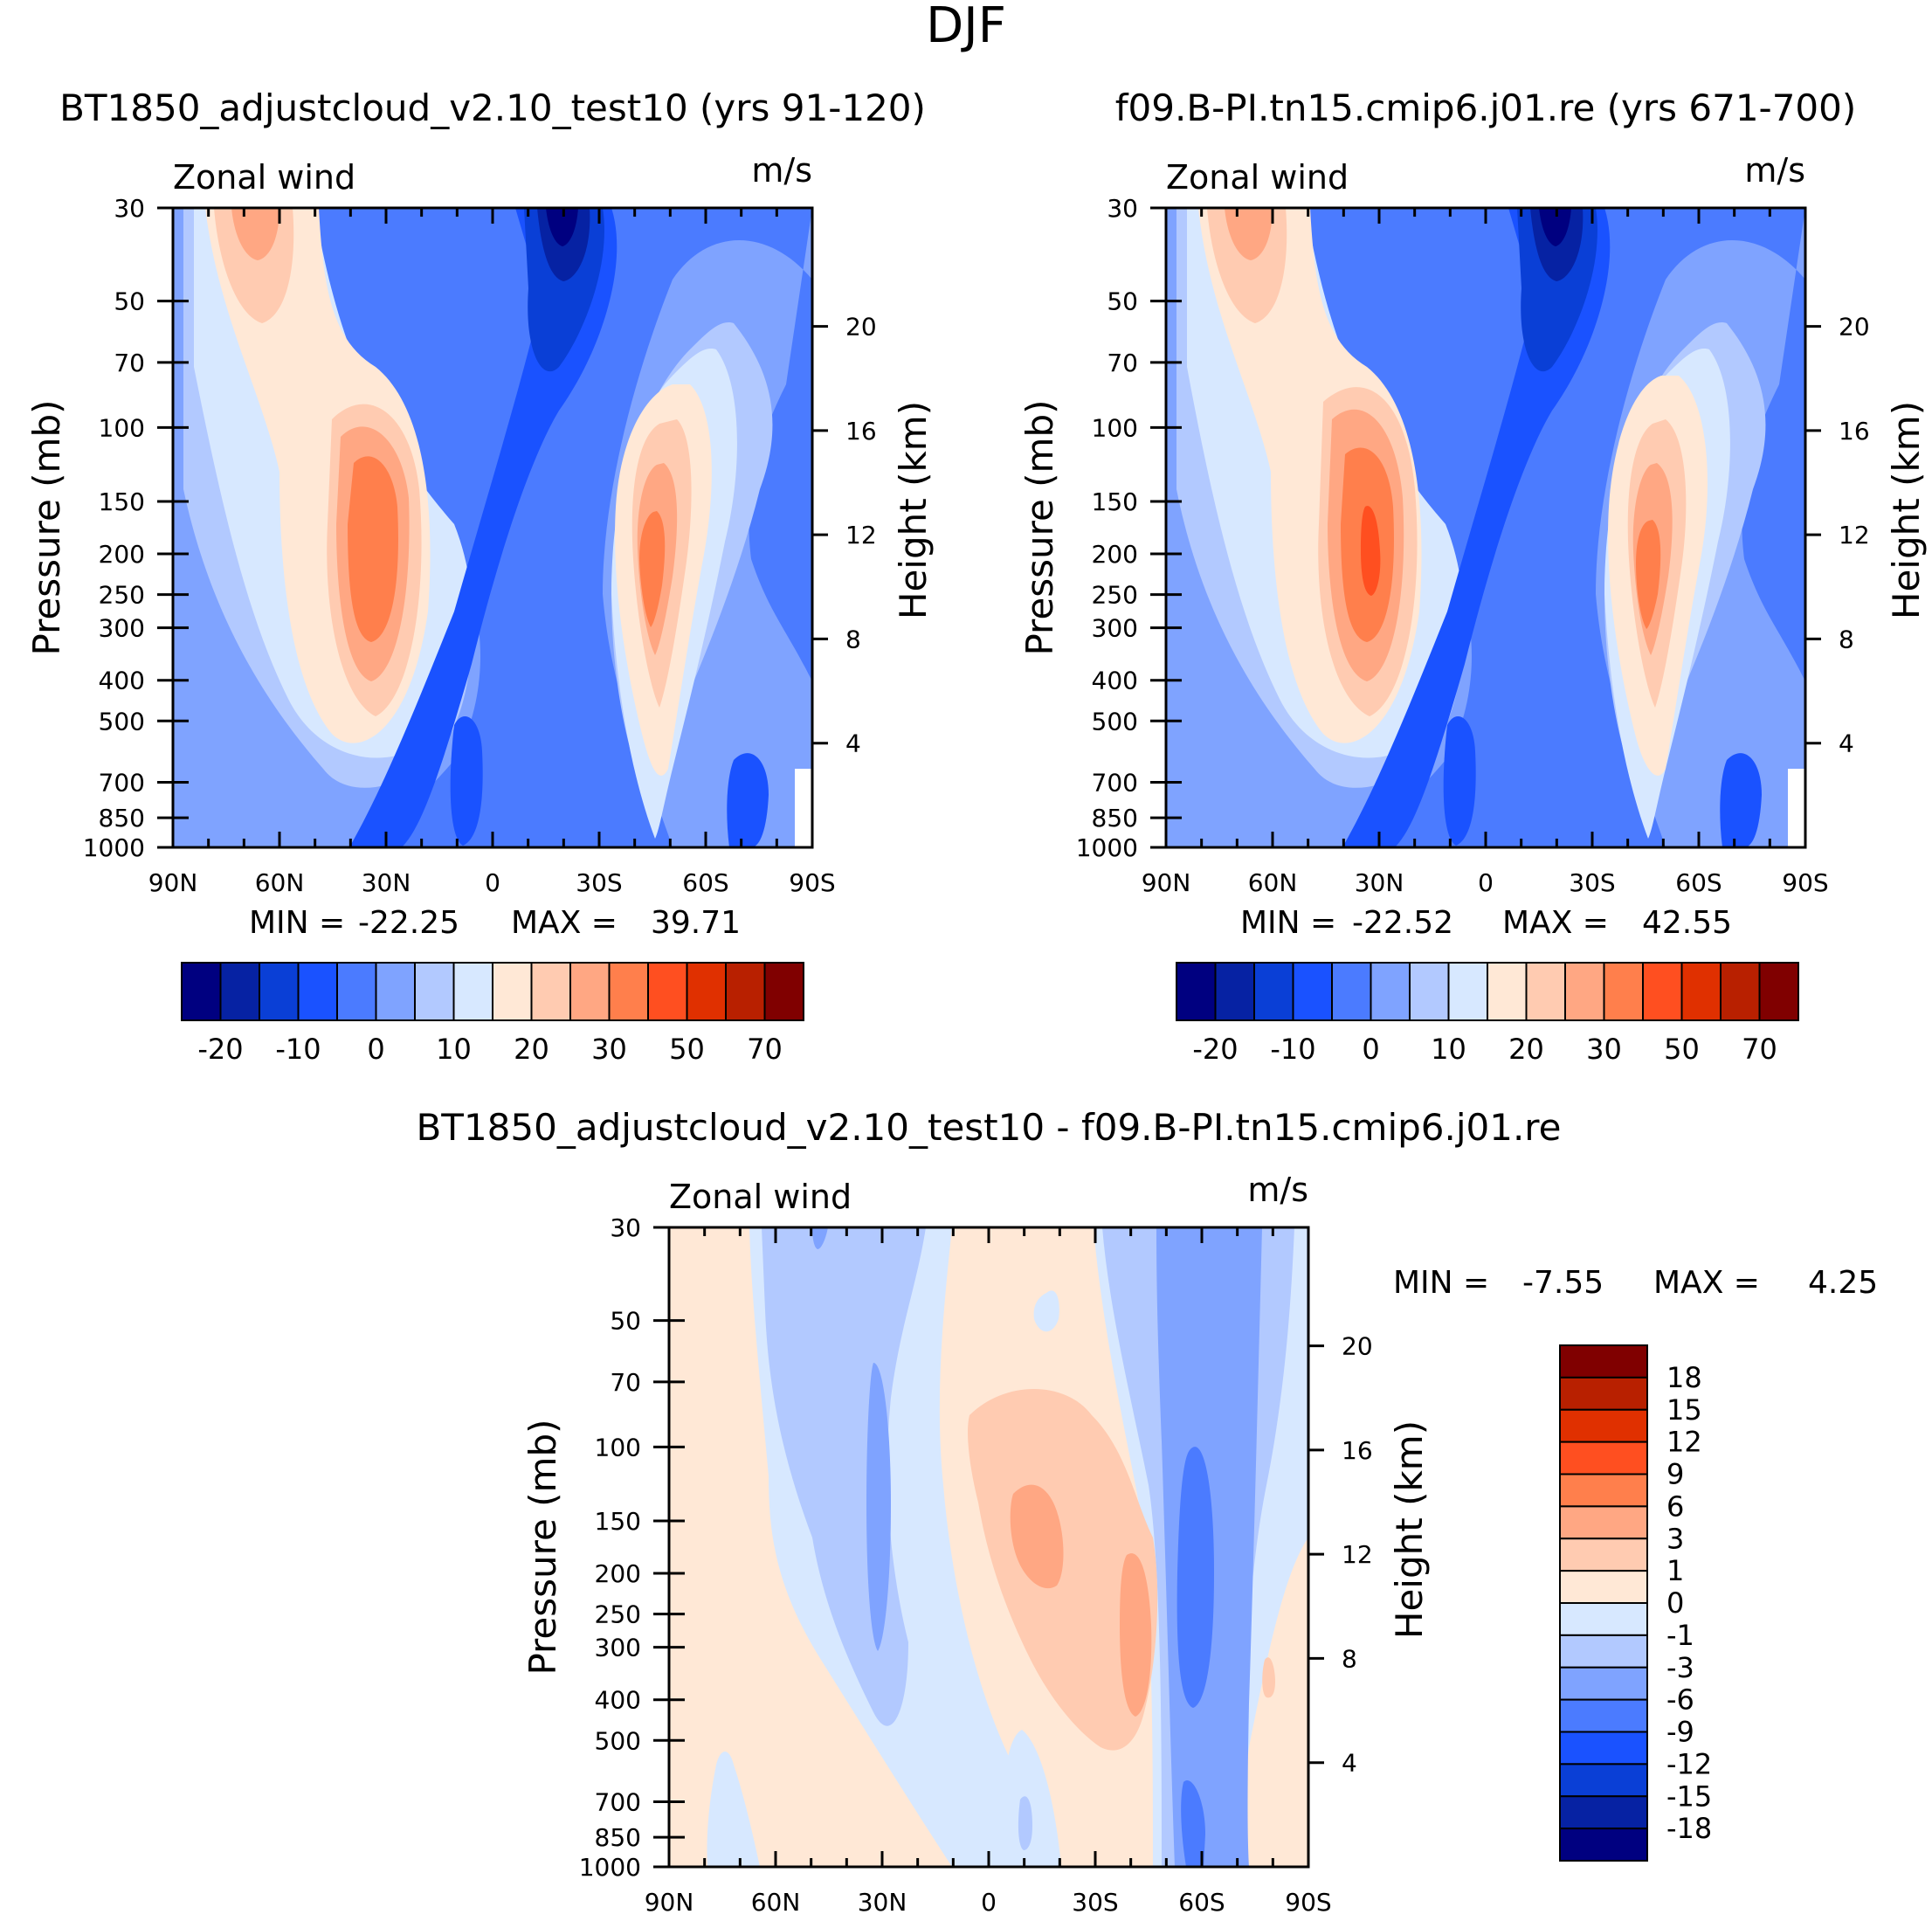  I want to click on colorbar-label: 18, so click(1684, 1377).